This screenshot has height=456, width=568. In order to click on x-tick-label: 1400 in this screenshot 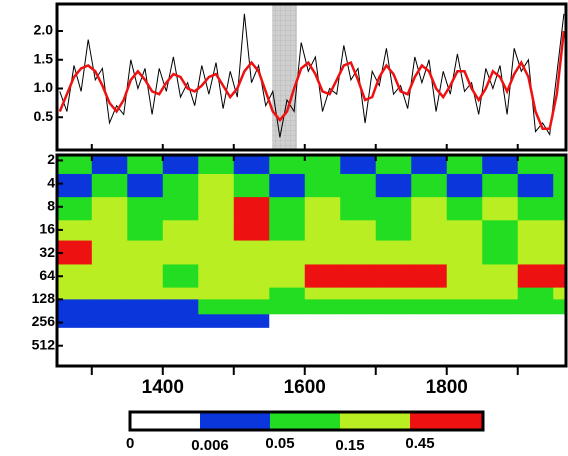, I will do `click(163, 387)`.